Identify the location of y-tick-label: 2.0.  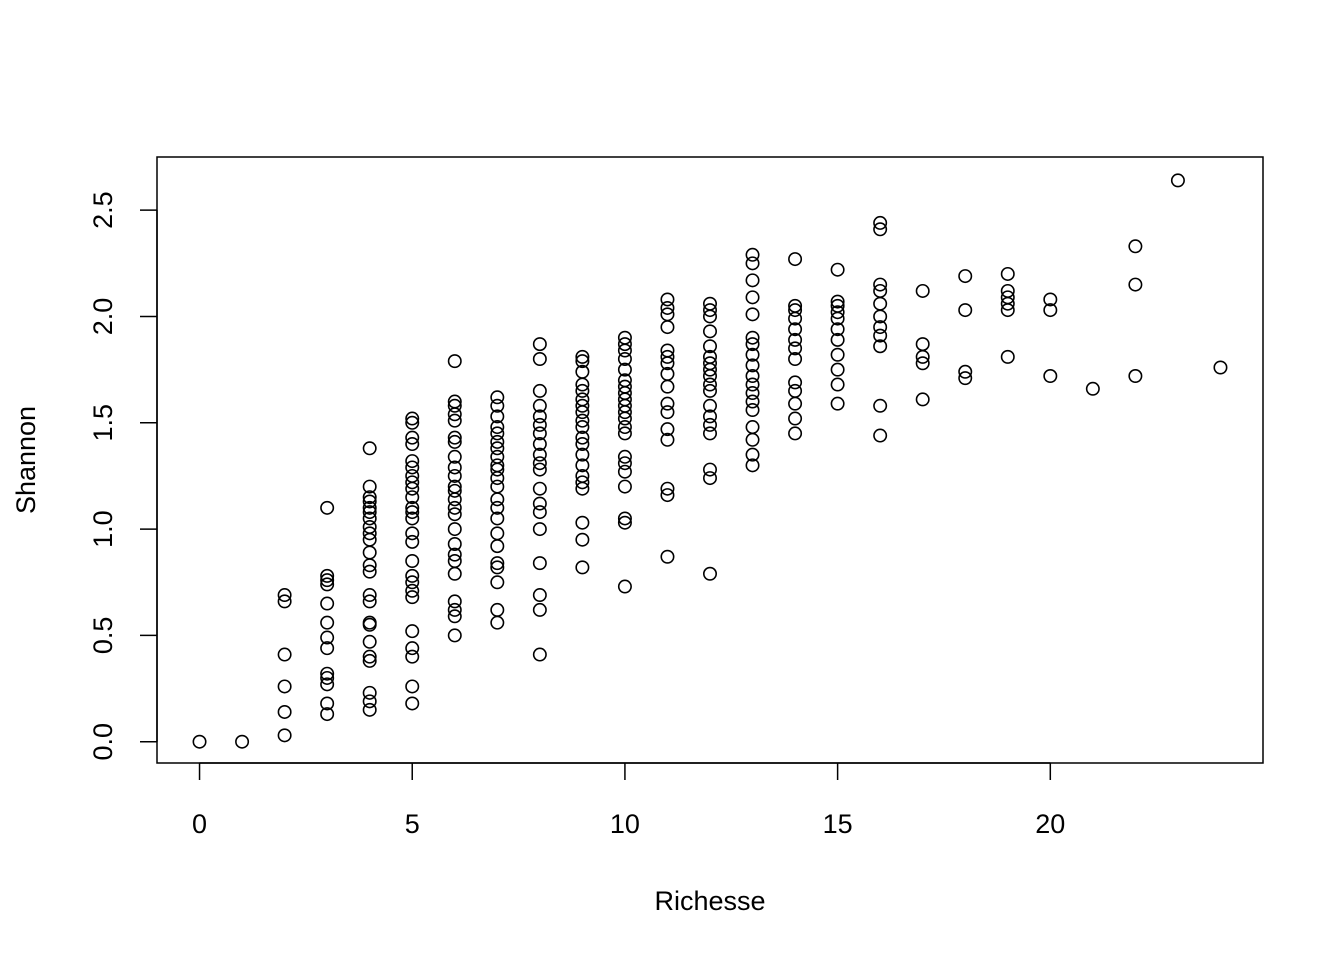
(103, 317).